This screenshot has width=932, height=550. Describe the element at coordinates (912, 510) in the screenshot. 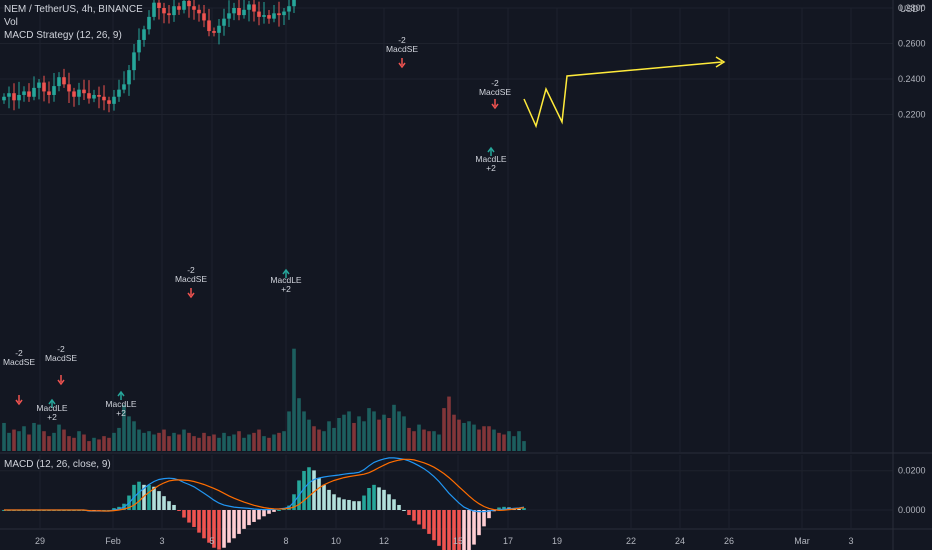

I see `macd-axis-tick: 0.0000` at that location.